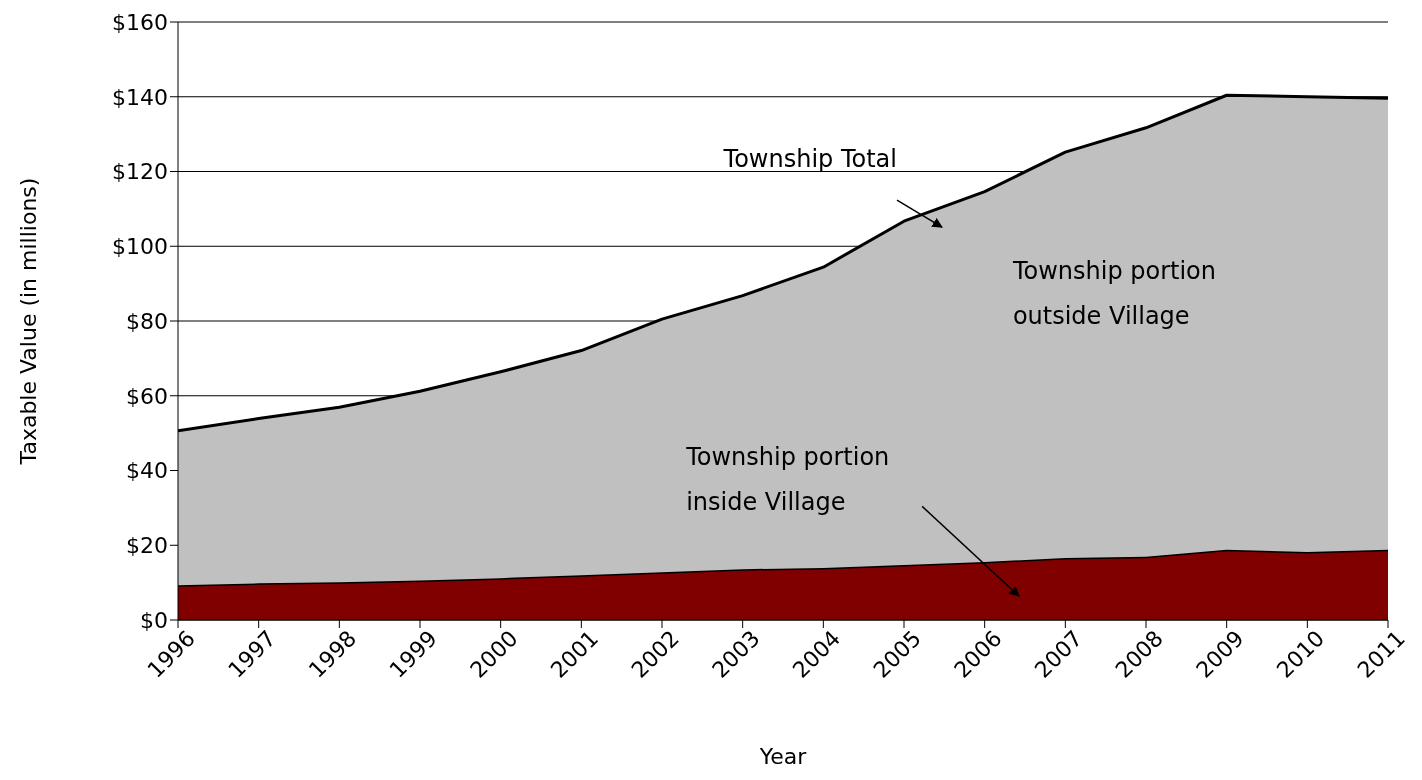 This screenshot has width=1422, height=780. I want to click on x-axis-title: Year, so click(783, 756).